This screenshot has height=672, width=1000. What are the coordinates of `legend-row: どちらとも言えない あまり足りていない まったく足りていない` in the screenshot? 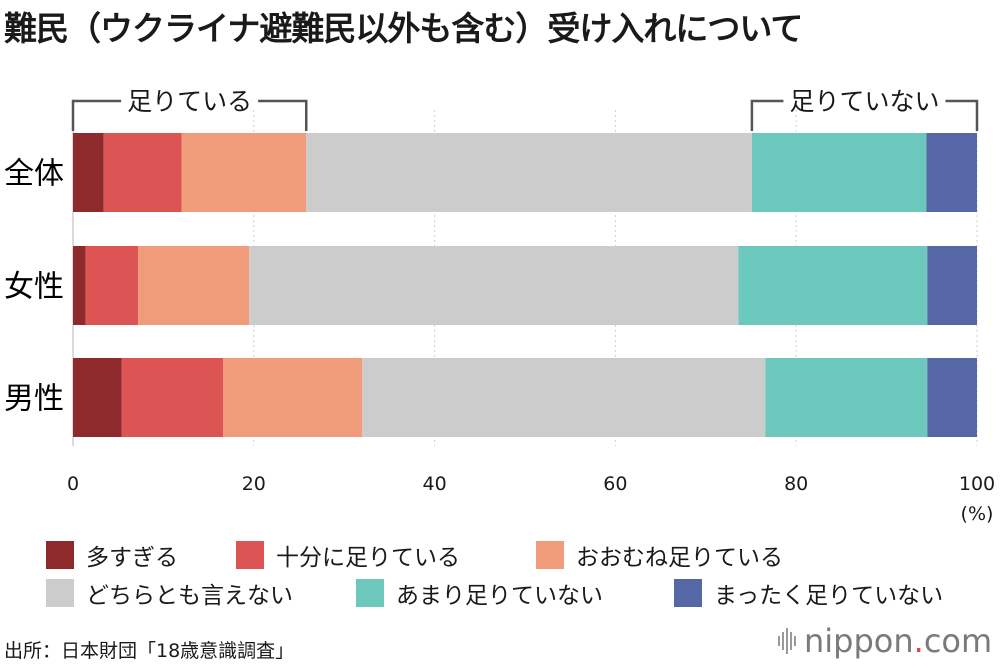 It's located at (521, 593).